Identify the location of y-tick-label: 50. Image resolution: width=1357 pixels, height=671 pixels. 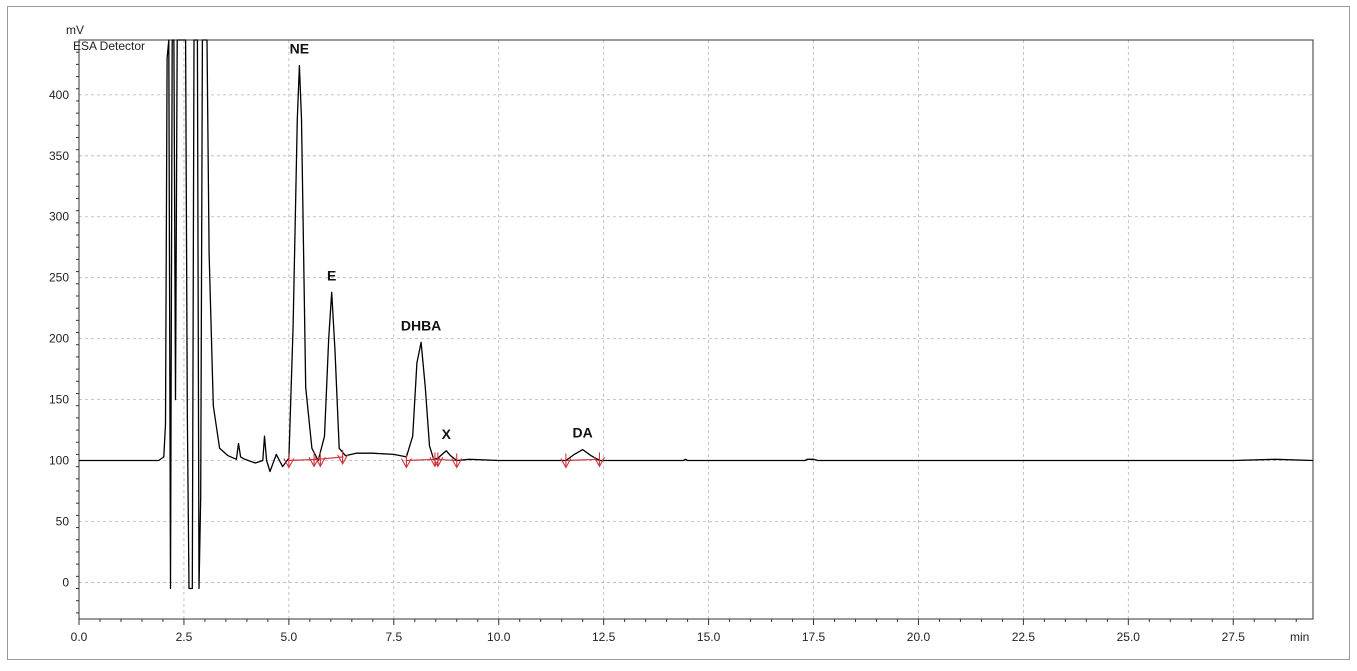
(63, 521).